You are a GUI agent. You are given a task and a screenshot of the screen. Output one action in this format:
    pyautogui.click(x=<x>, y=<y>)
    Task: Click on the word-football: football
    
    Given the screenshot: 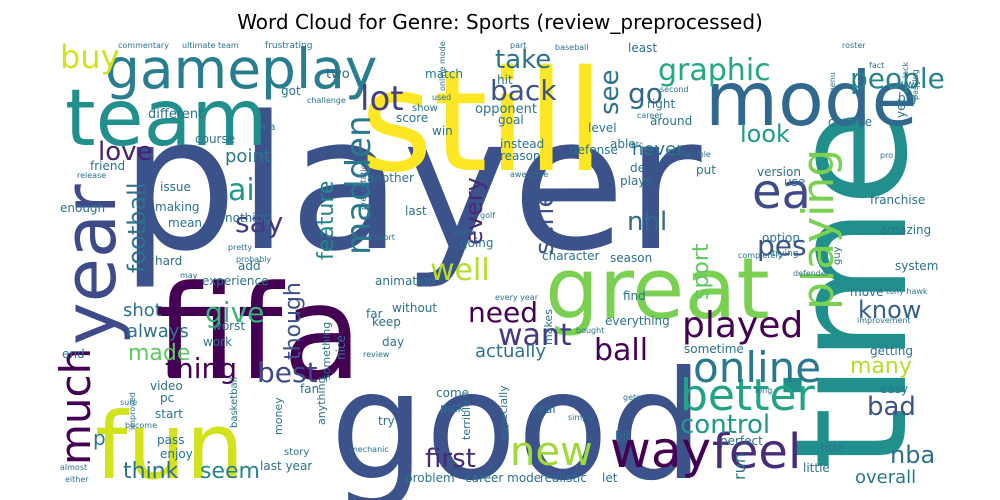 What is the action you would take?
    pyautogui.click(x=137, y=227)
    